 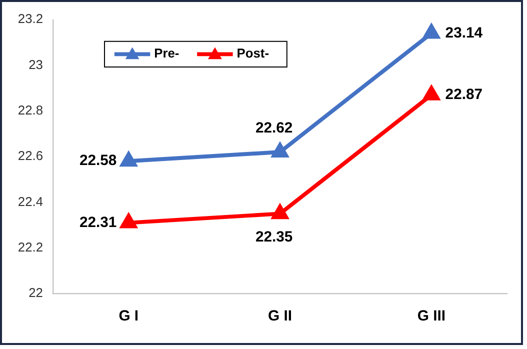 What do you see at coordinates (274, 238) in the screenshot?
I see `data-label: 22.35` at bounding box center [274, 238].